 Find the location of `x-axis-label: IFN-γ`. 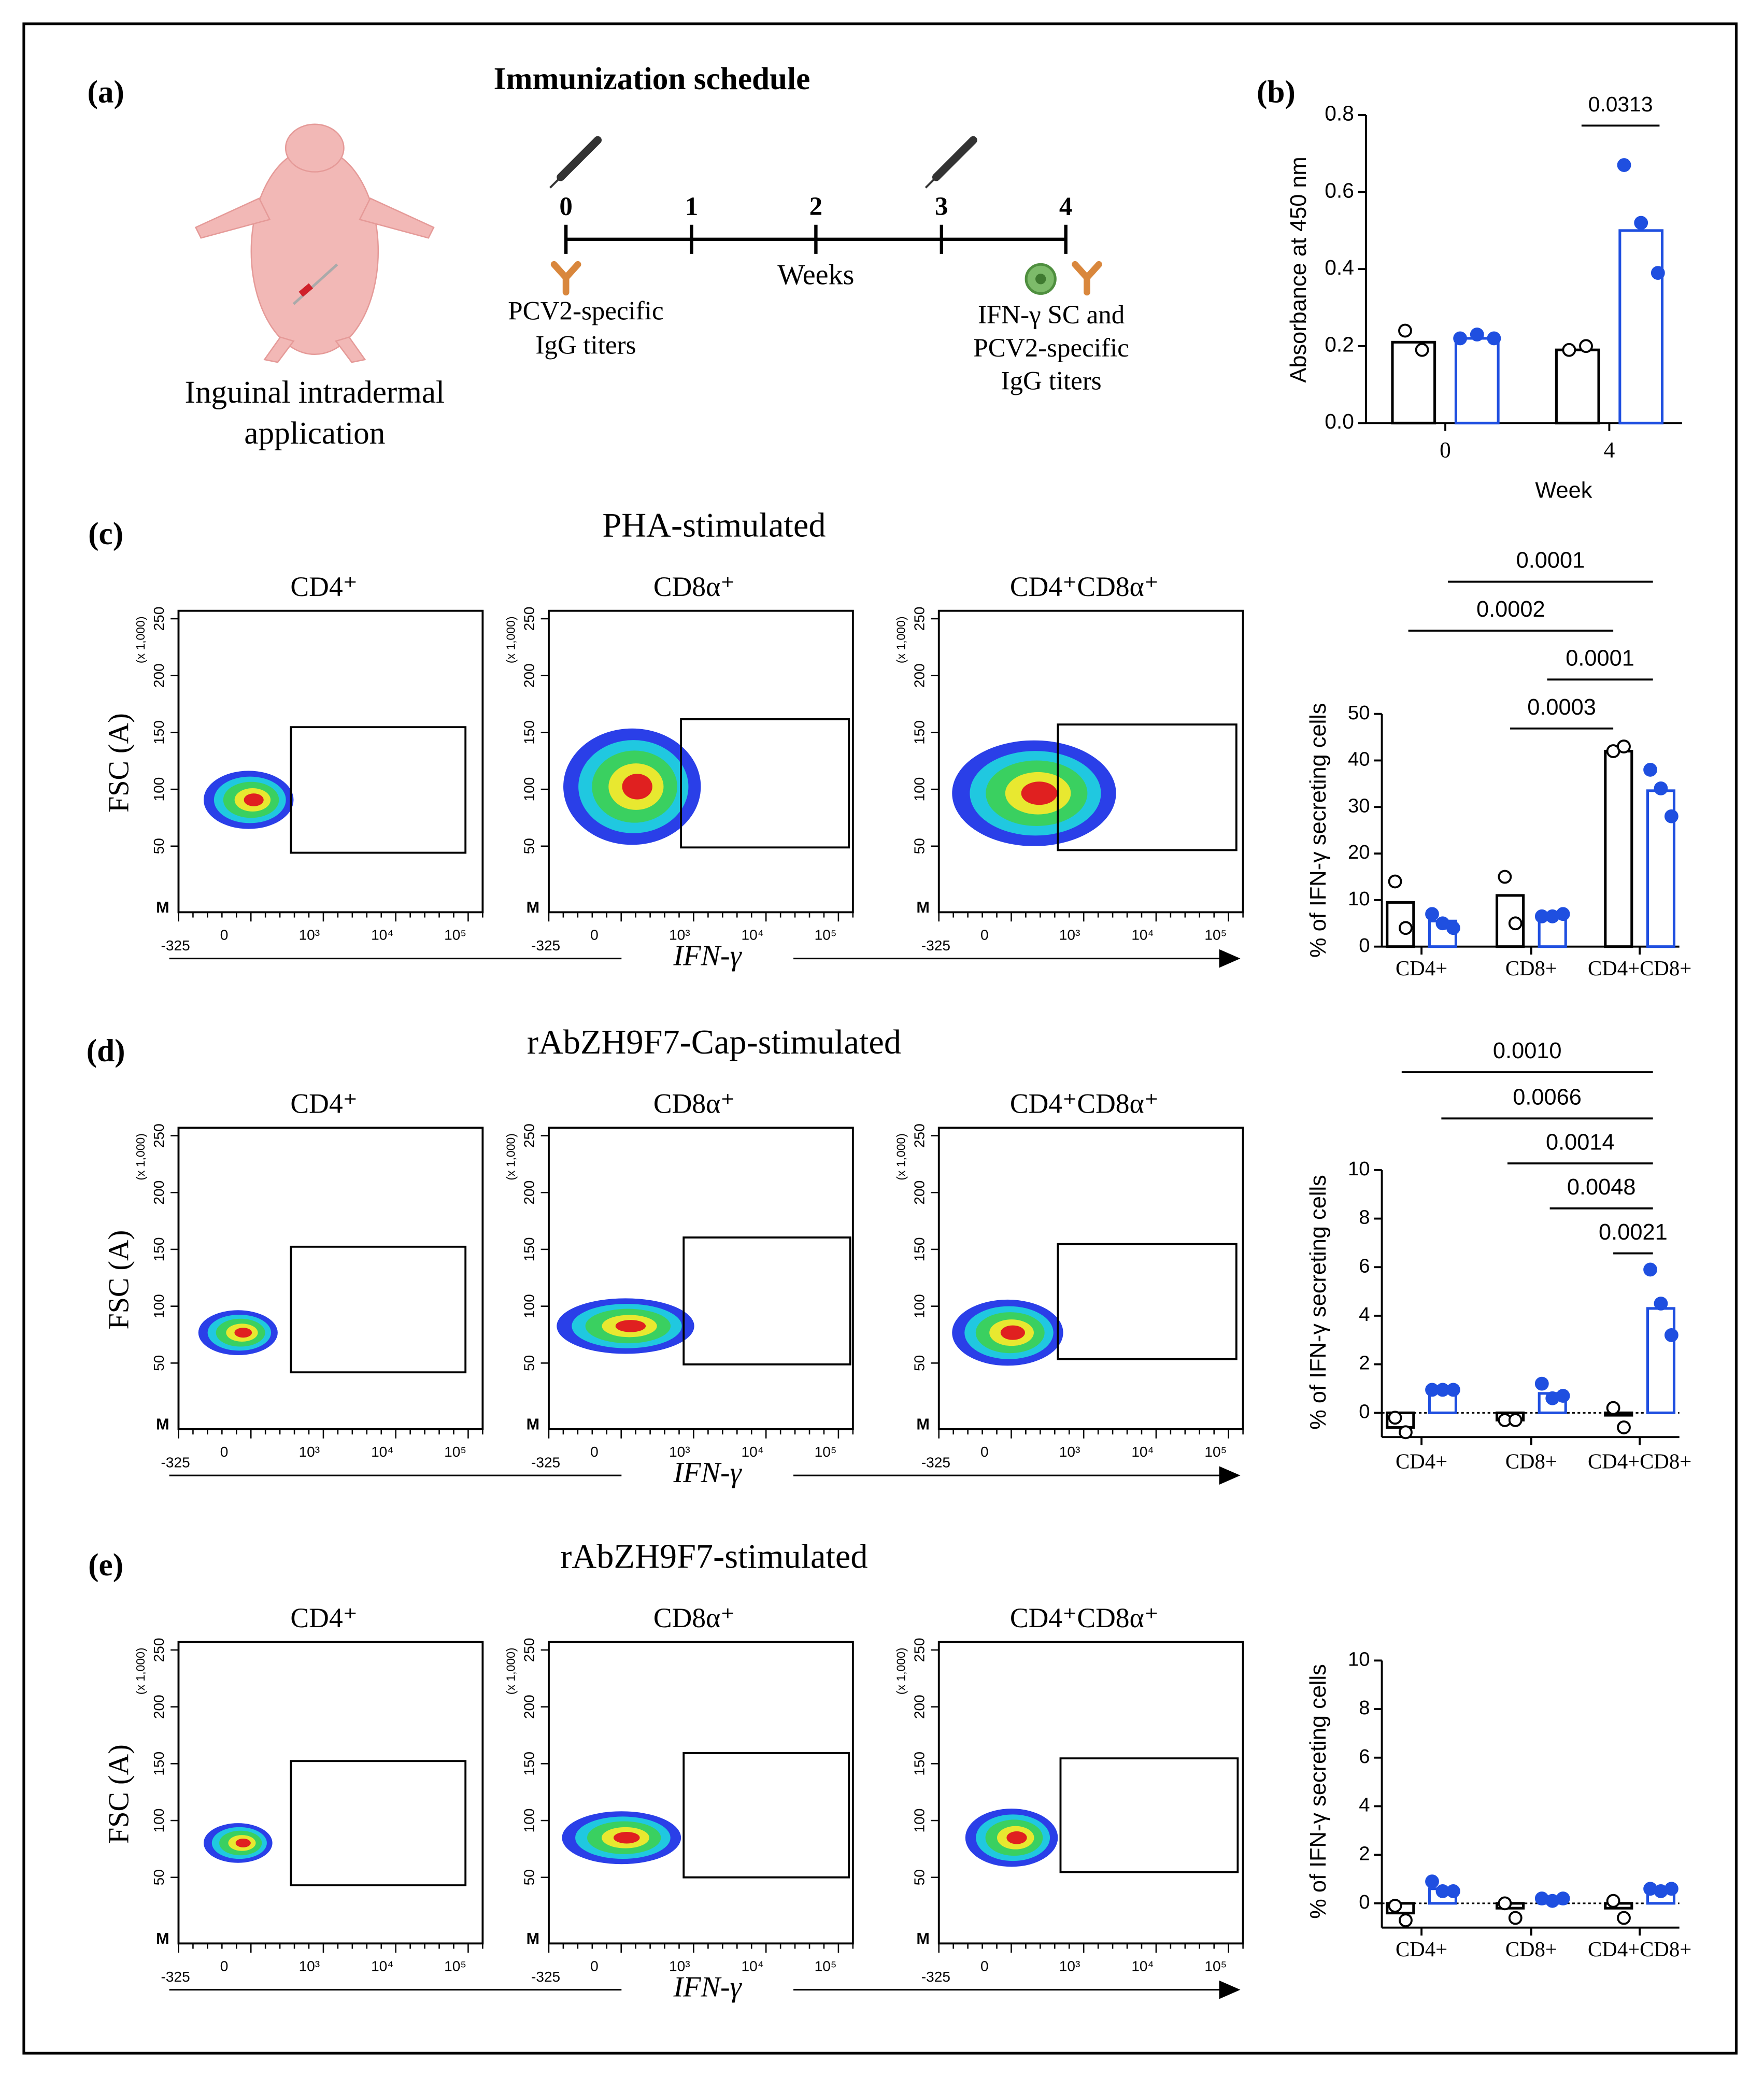

x-axis-label: IFN-γ is located at coordinates (708, 956).